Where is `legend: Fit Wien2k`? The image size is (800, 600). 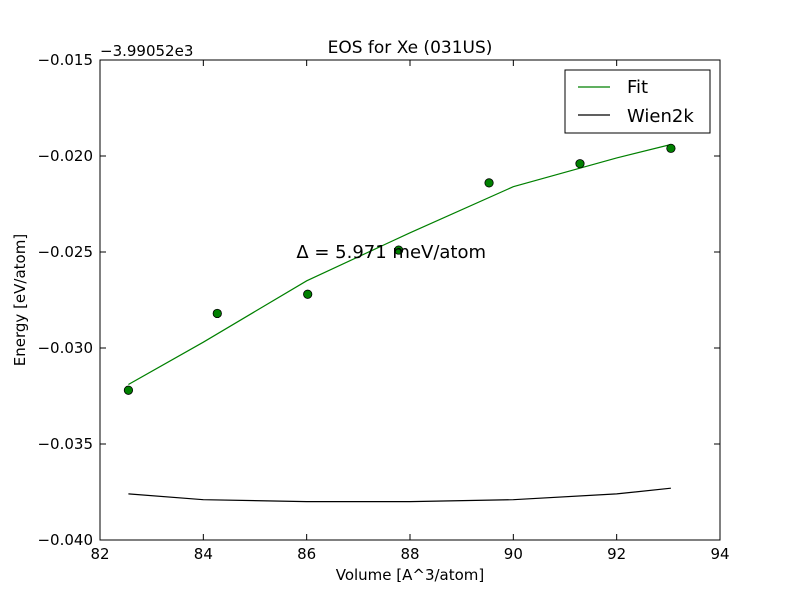 legend: Fit Wien2k is located at coordinates (637, 101).